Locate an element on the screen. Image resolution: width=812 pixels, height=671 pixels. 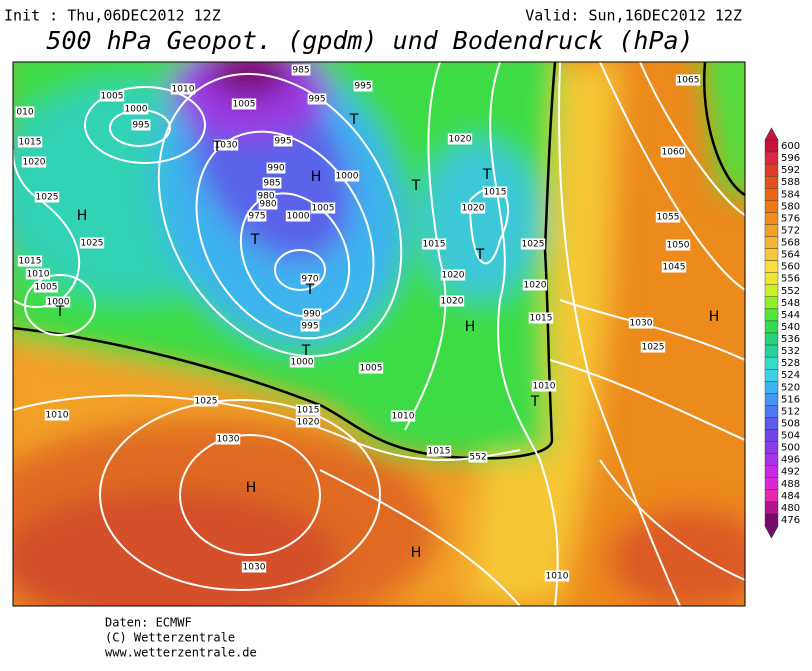
colorbar-label: 520 is located at coordinates (790, 387).